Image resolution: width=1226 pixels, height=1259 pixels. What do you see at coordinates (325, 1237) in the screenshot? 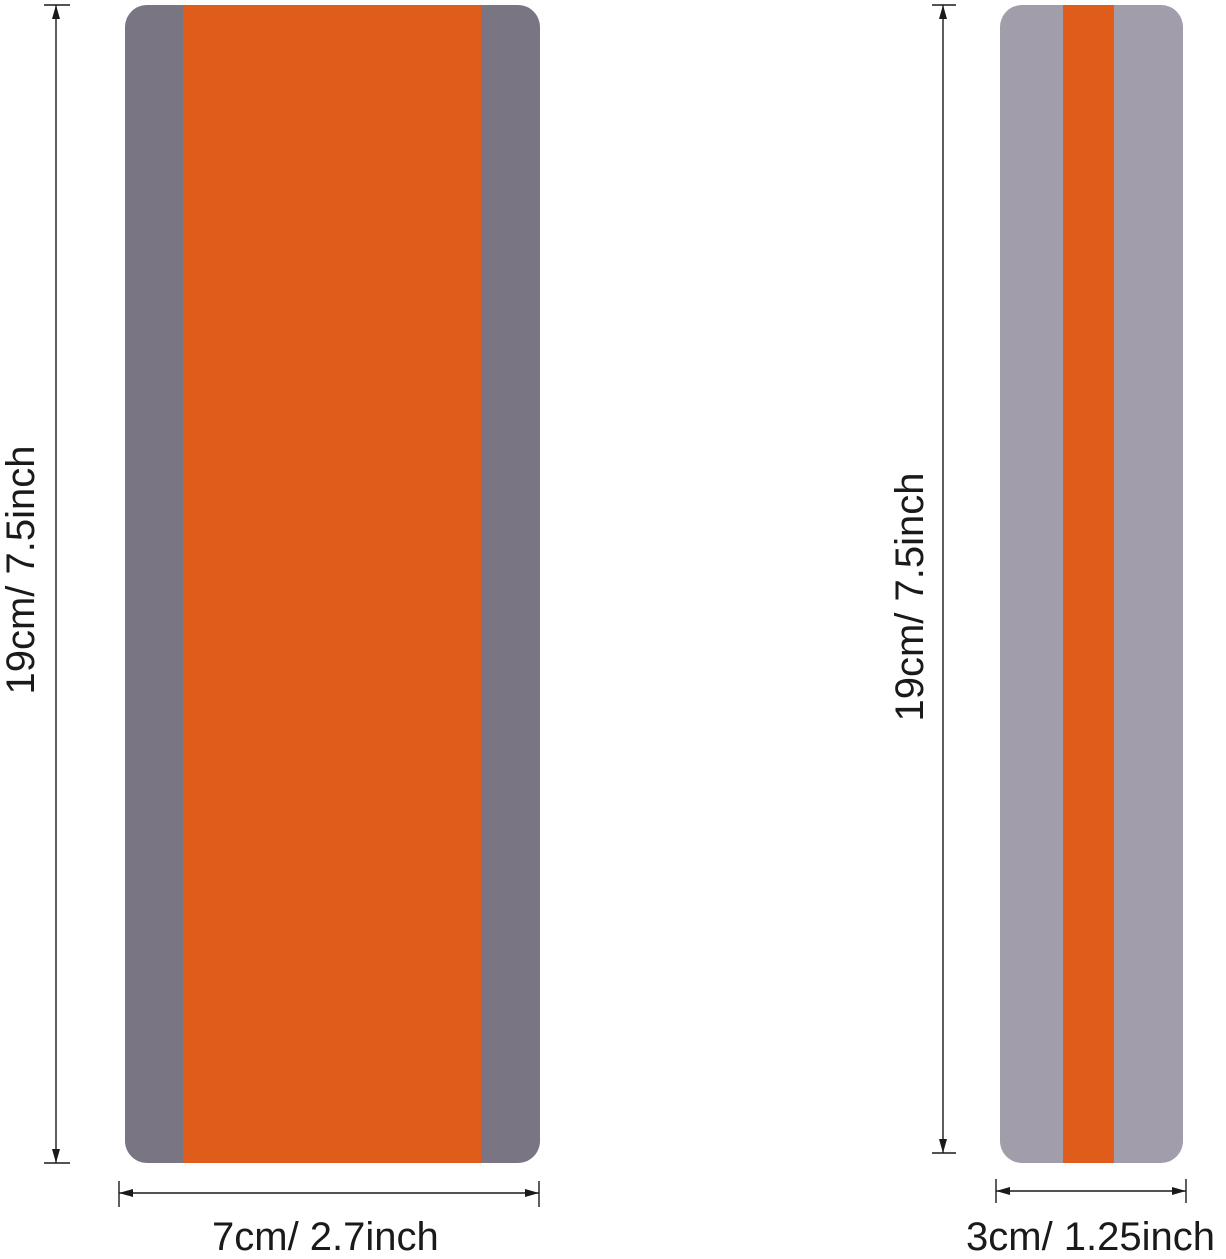
I see `wide-width-label: 7cm/ 2.7inch` at bounding box center [325, 1237].